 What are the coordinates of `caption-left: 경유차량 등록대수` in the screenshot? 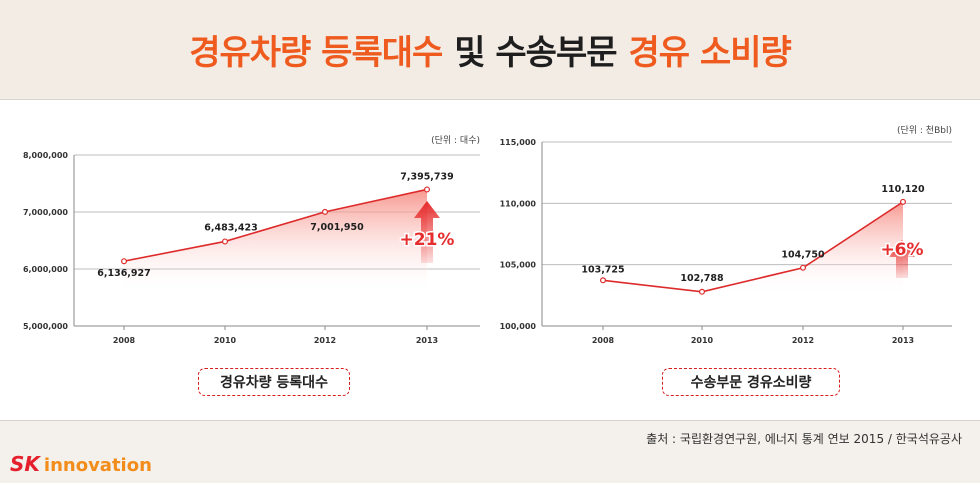 It's located at (274, 382).